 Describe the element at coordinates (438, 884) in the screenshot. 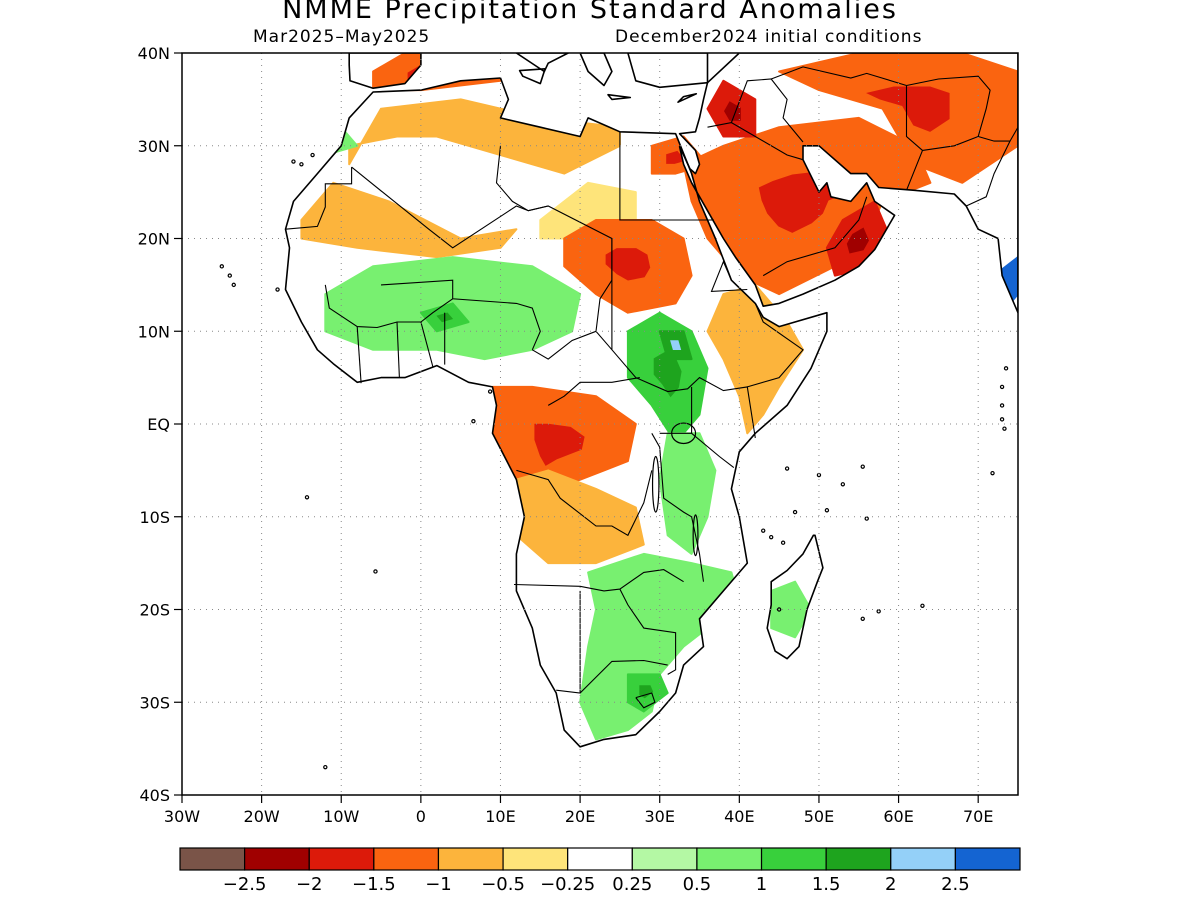

I see `colorbar-label: −1` at that location.